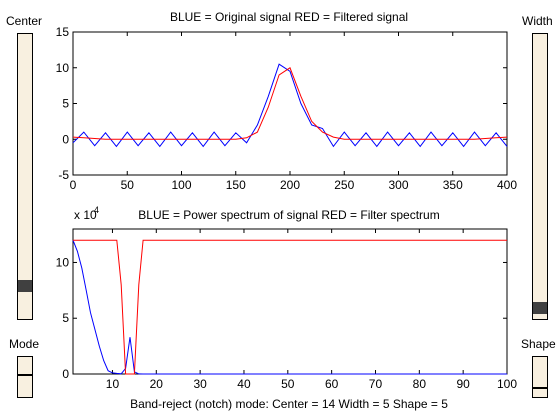  Describe the element at coordinates (63, 68) in the screenshot. I see `top-plot-ytick-label: 10` at that location.